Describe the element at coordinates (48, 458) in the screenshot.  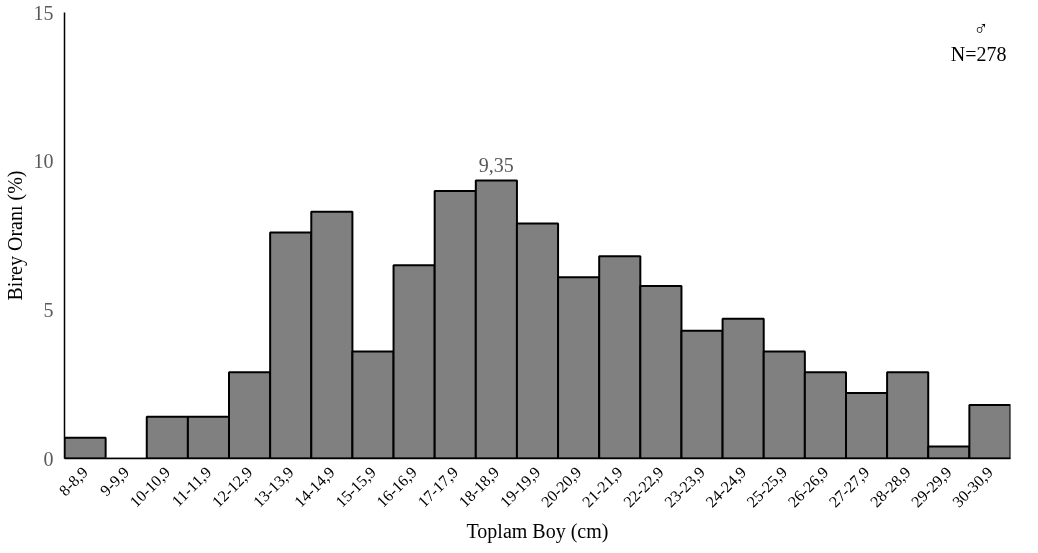
I see `y-tick-label: 0` at that location.